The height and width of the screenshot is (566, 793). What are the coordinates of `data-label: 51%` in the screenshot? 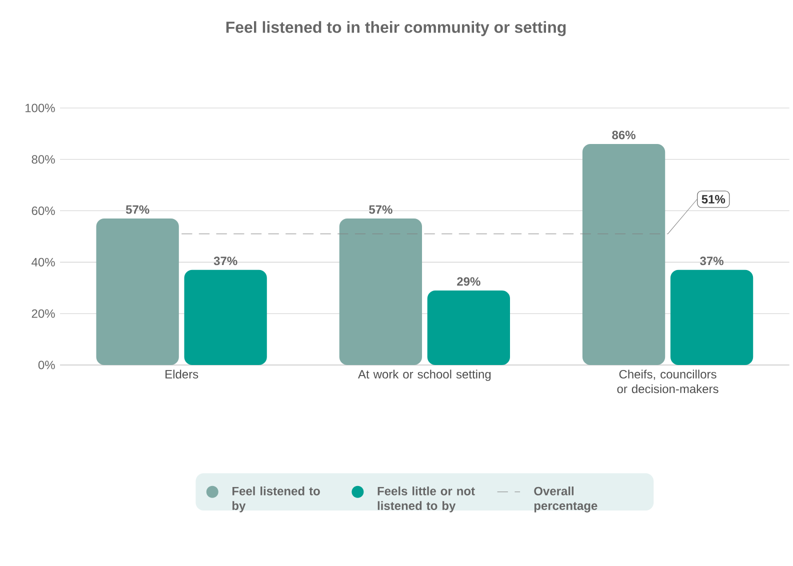 It's located at (714, 199).